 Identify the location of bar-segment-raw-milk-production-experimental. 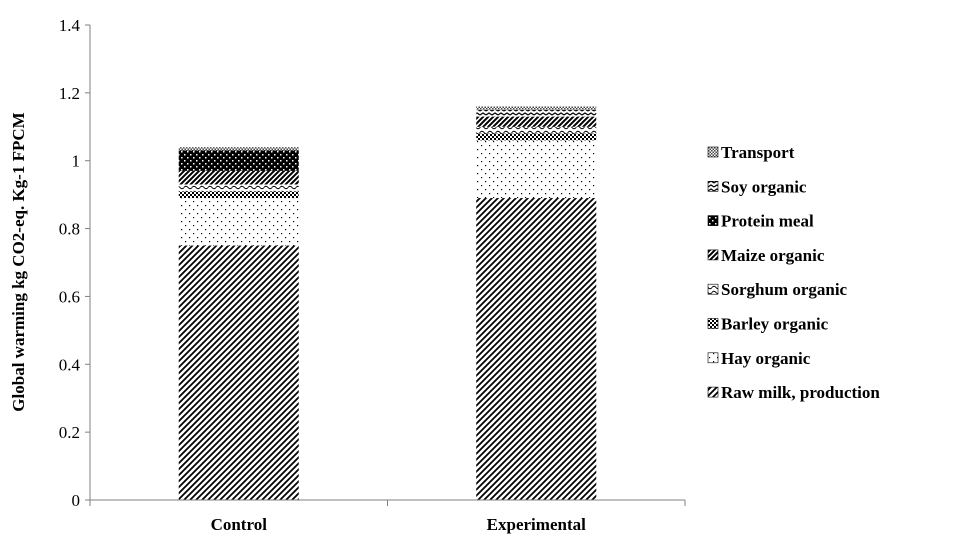
(536, 349).